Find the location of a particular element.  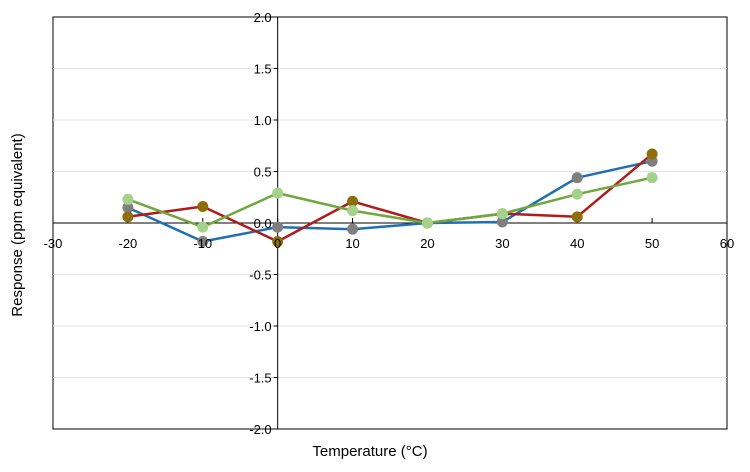

x-tick-label: 20 is located at coordinates (427, 243).